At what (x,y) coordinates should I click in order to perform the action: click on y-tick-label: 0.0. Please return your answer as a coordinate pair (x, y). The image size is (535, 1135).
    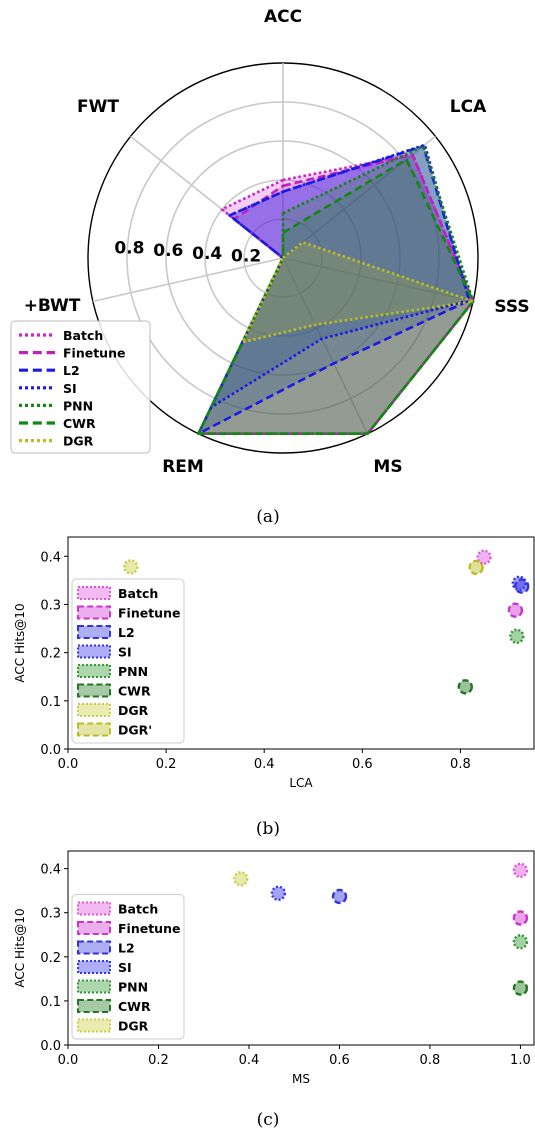
    Looking at the image, I should click on (50, 1046).